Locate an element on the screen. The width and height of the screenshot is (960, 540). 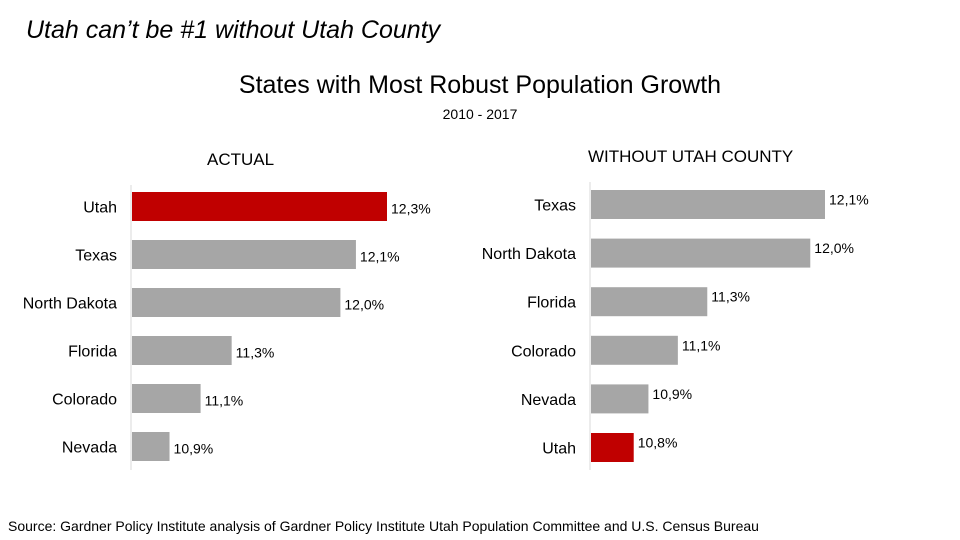
value-label-north-dakota-actual: 12,0% is located at coordinates (364, 305).